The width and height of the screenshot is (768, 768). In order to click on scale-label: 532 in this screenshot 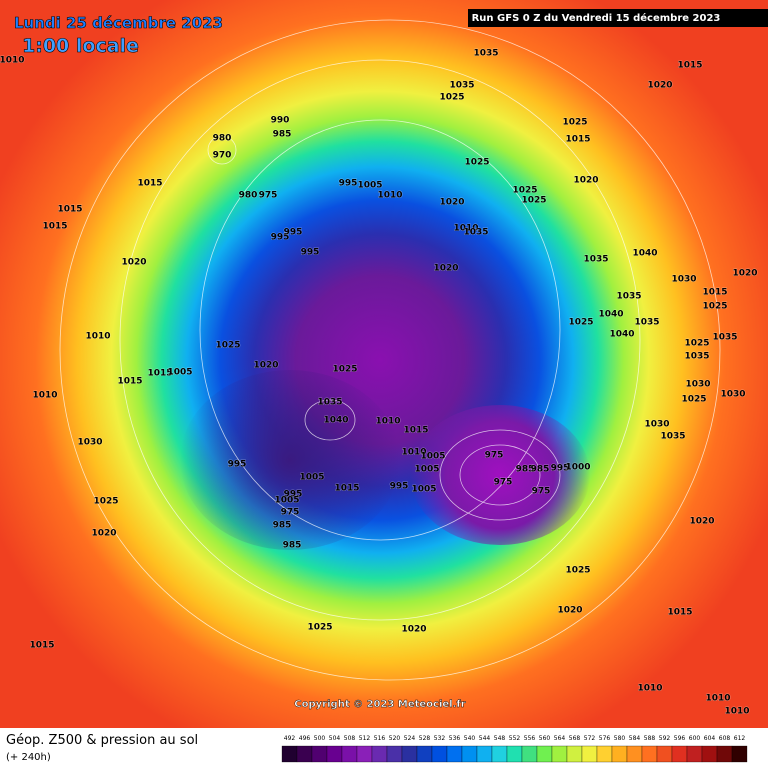, I will do `click(440, 738)`.